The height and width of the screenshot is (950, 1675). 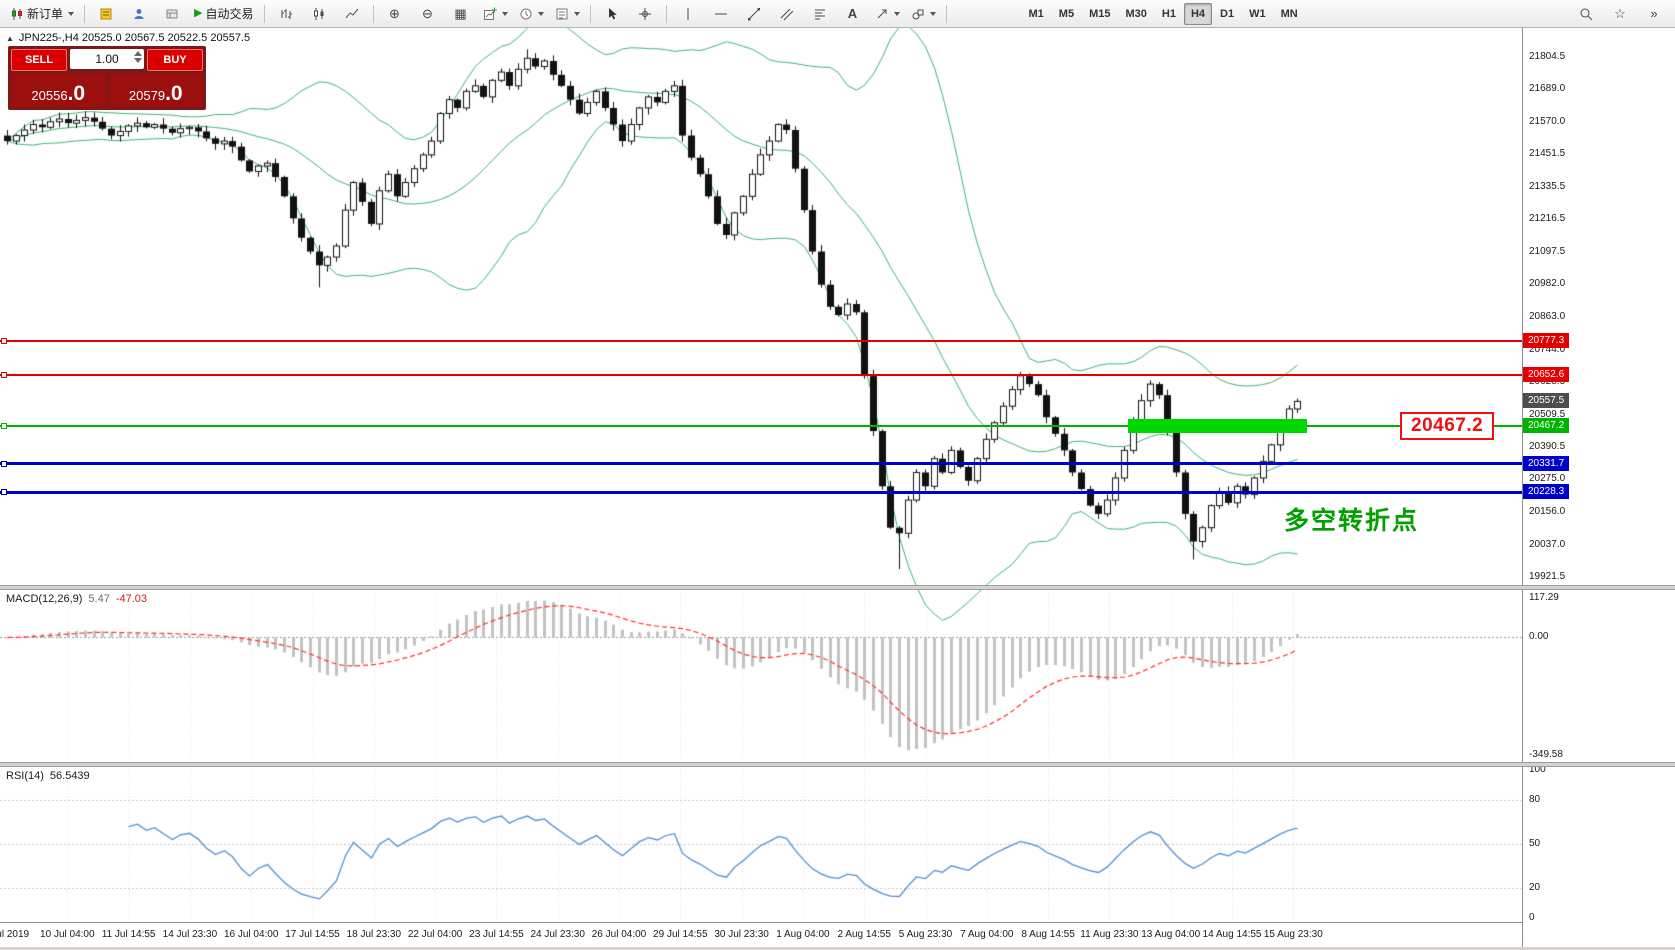 What do you see at coordinates (721, 14) in the screenshot?
I see `horizontal-line-button` at bounding box center [721, 14].